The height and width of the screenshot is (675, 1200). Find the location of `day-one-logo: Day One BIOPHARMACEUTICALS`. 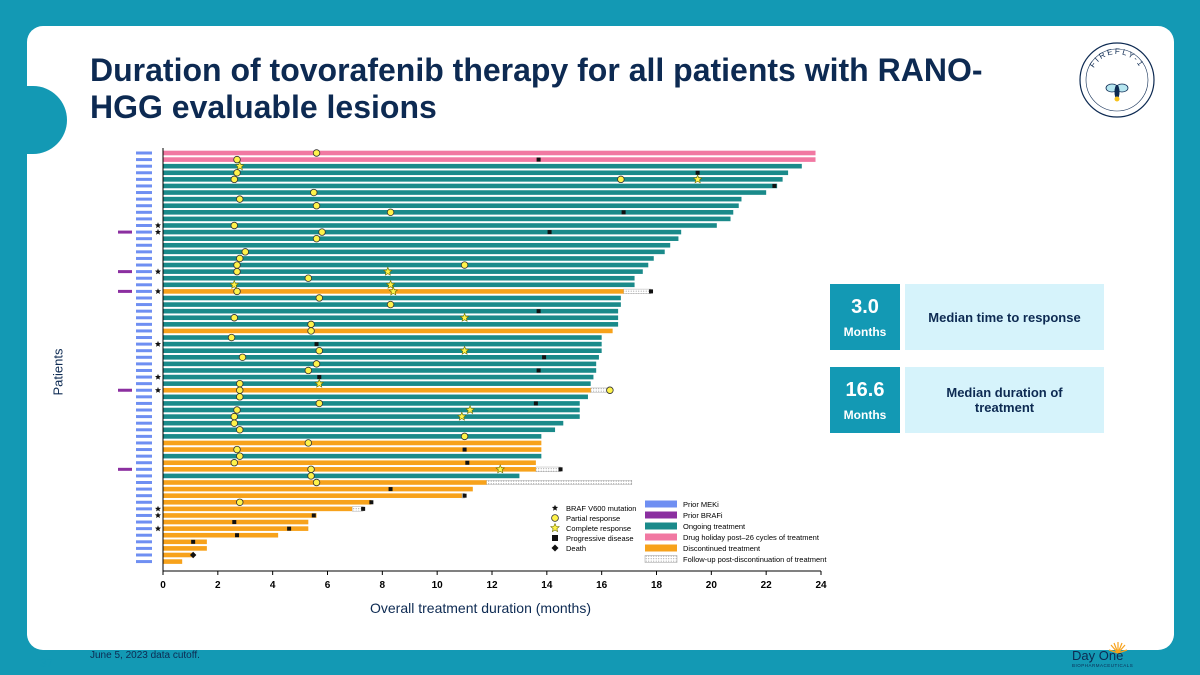

day-one-logo: Day One BIOPHARMACEUTICALS is located at coordinates (1105, 655).